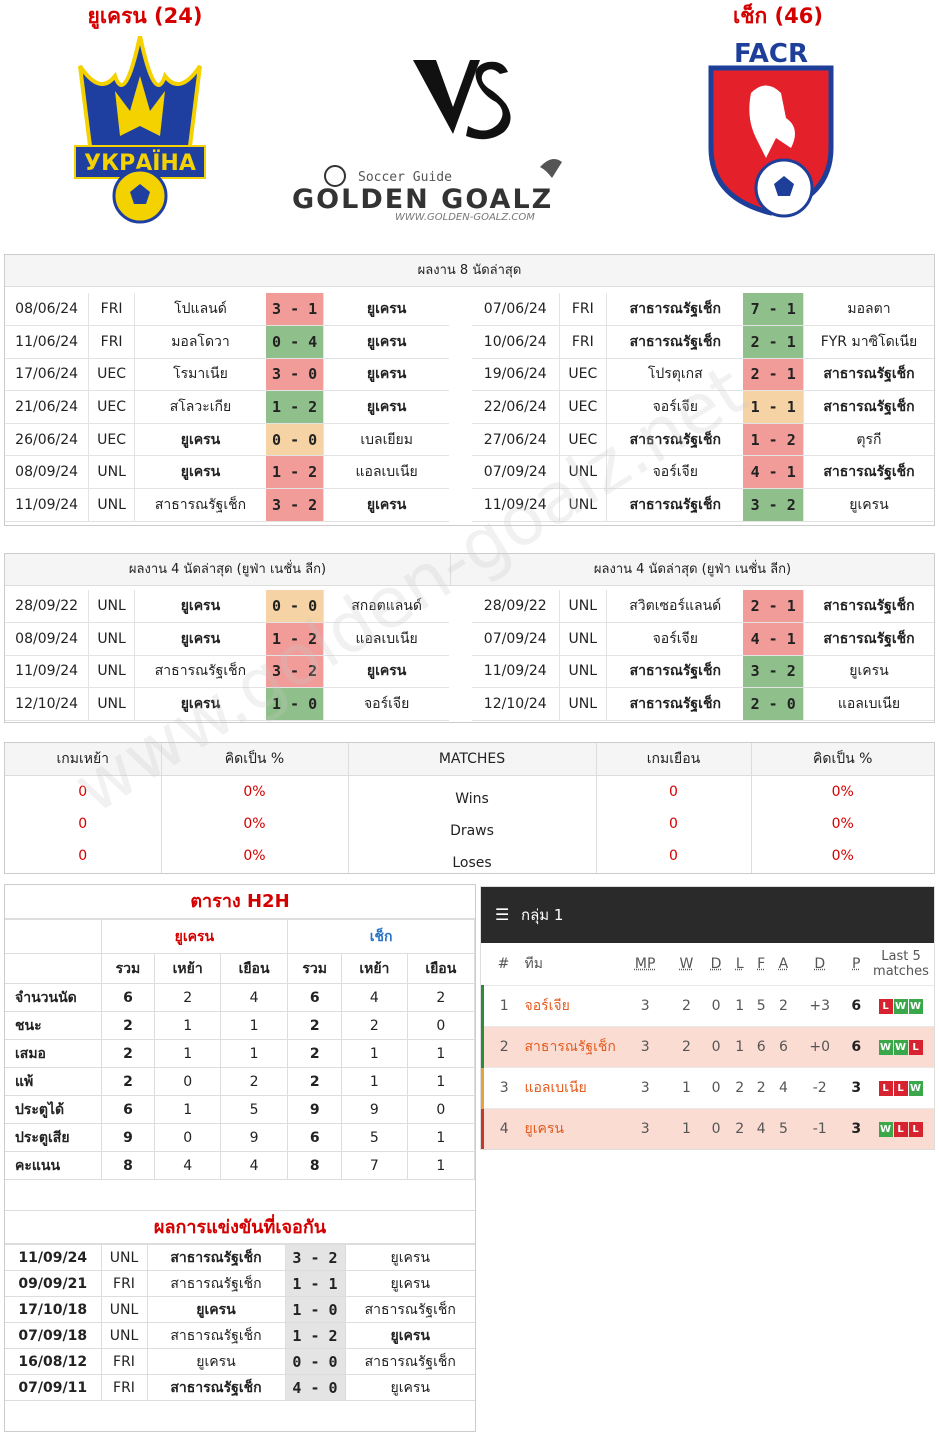 The image size is (939, 1437). Describe the element at coordinates (703, 505) in the screenshot. I see `match-row: 11/09/24 UNL สาธารณรัฐเช็ก 3 - 2 ยูเครน` at that location.